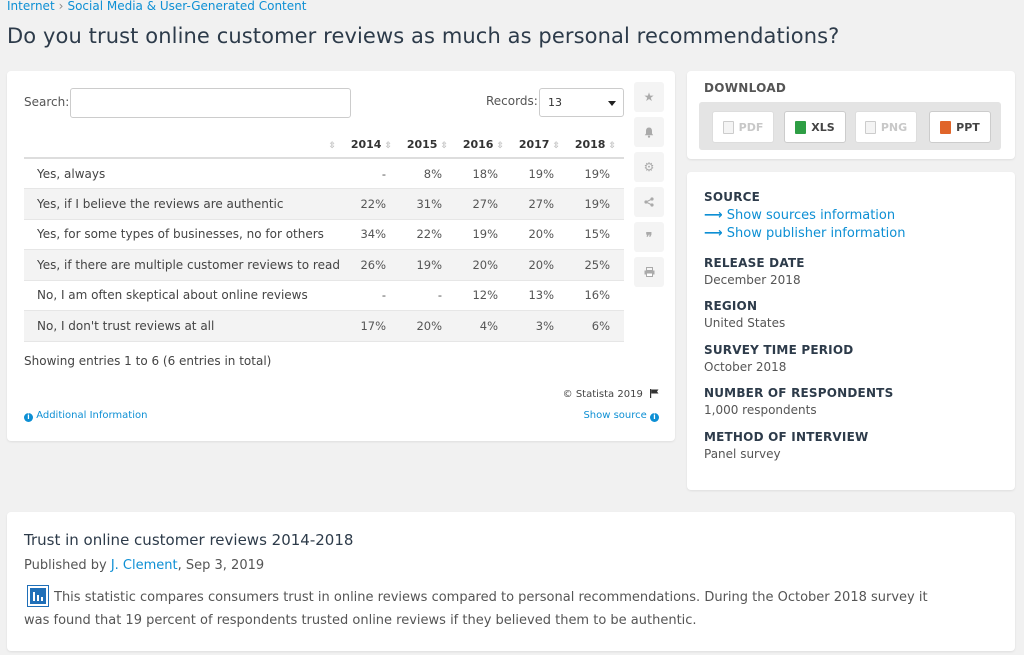 This screenshot has height=655, width=1024. I want to click on table-row: Yes, always - 8% 18% 19% 19%, so click(324, 173).